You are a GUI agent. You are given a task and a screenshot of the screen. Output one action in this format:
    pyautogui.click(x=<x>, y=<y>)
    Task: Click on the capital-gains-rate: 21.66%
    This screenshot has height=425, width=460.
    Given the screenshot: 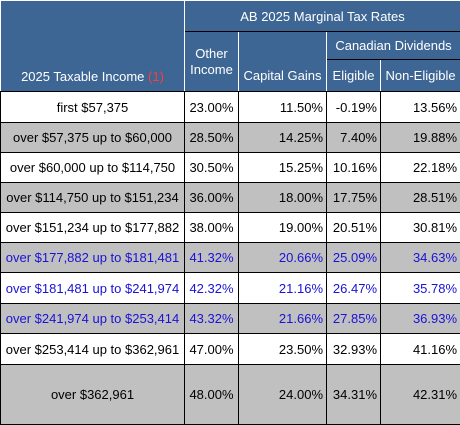 What is the action you would take?
    pyautogui.click(x=283, y=319)
    